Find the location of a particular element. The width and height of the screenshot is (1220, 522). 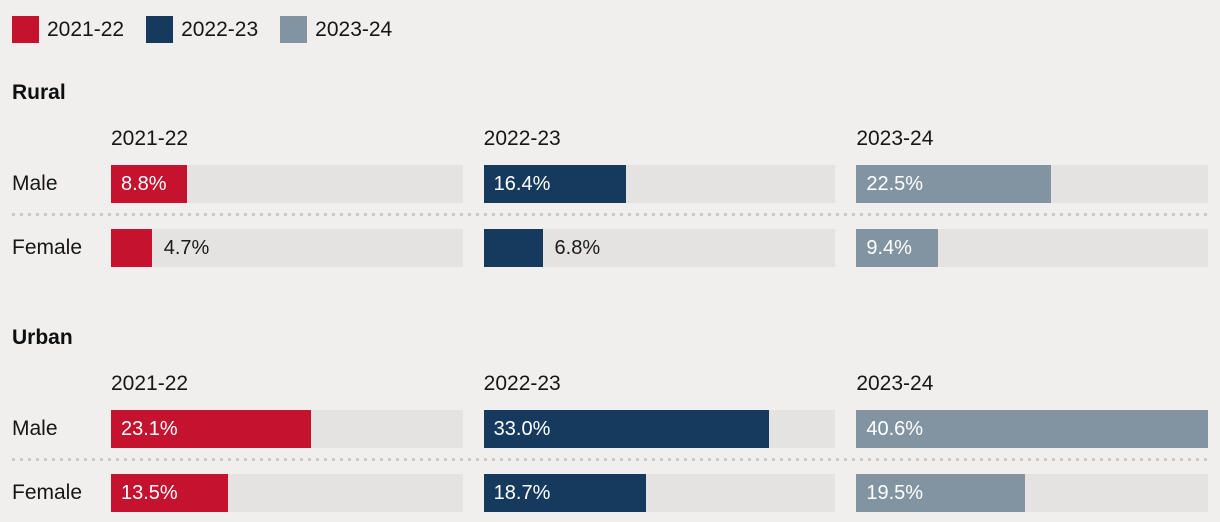

bar-value-label: 9.4% is located at coordinates (889, 248).